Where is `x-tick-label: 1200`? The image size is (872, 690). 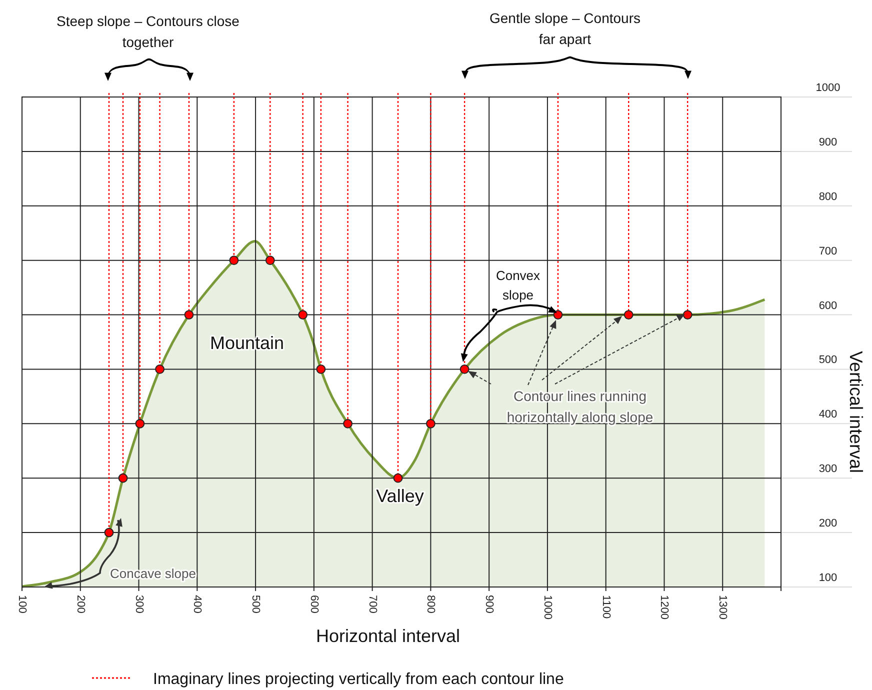
x-tick-label: 1200 is located at coordinates (664, 607).